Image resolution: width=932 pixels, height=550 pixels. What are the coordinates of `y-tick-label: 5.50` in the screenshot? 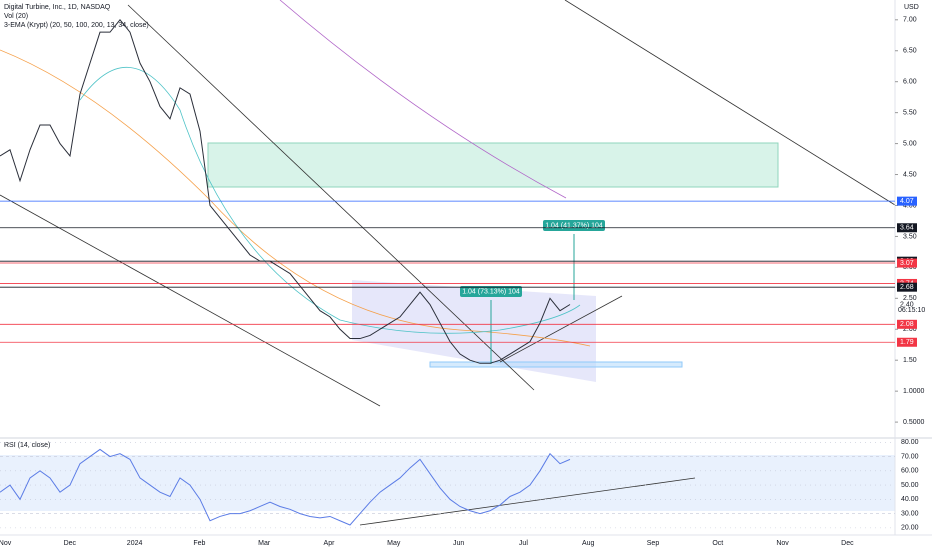 It's located at (910, 112).